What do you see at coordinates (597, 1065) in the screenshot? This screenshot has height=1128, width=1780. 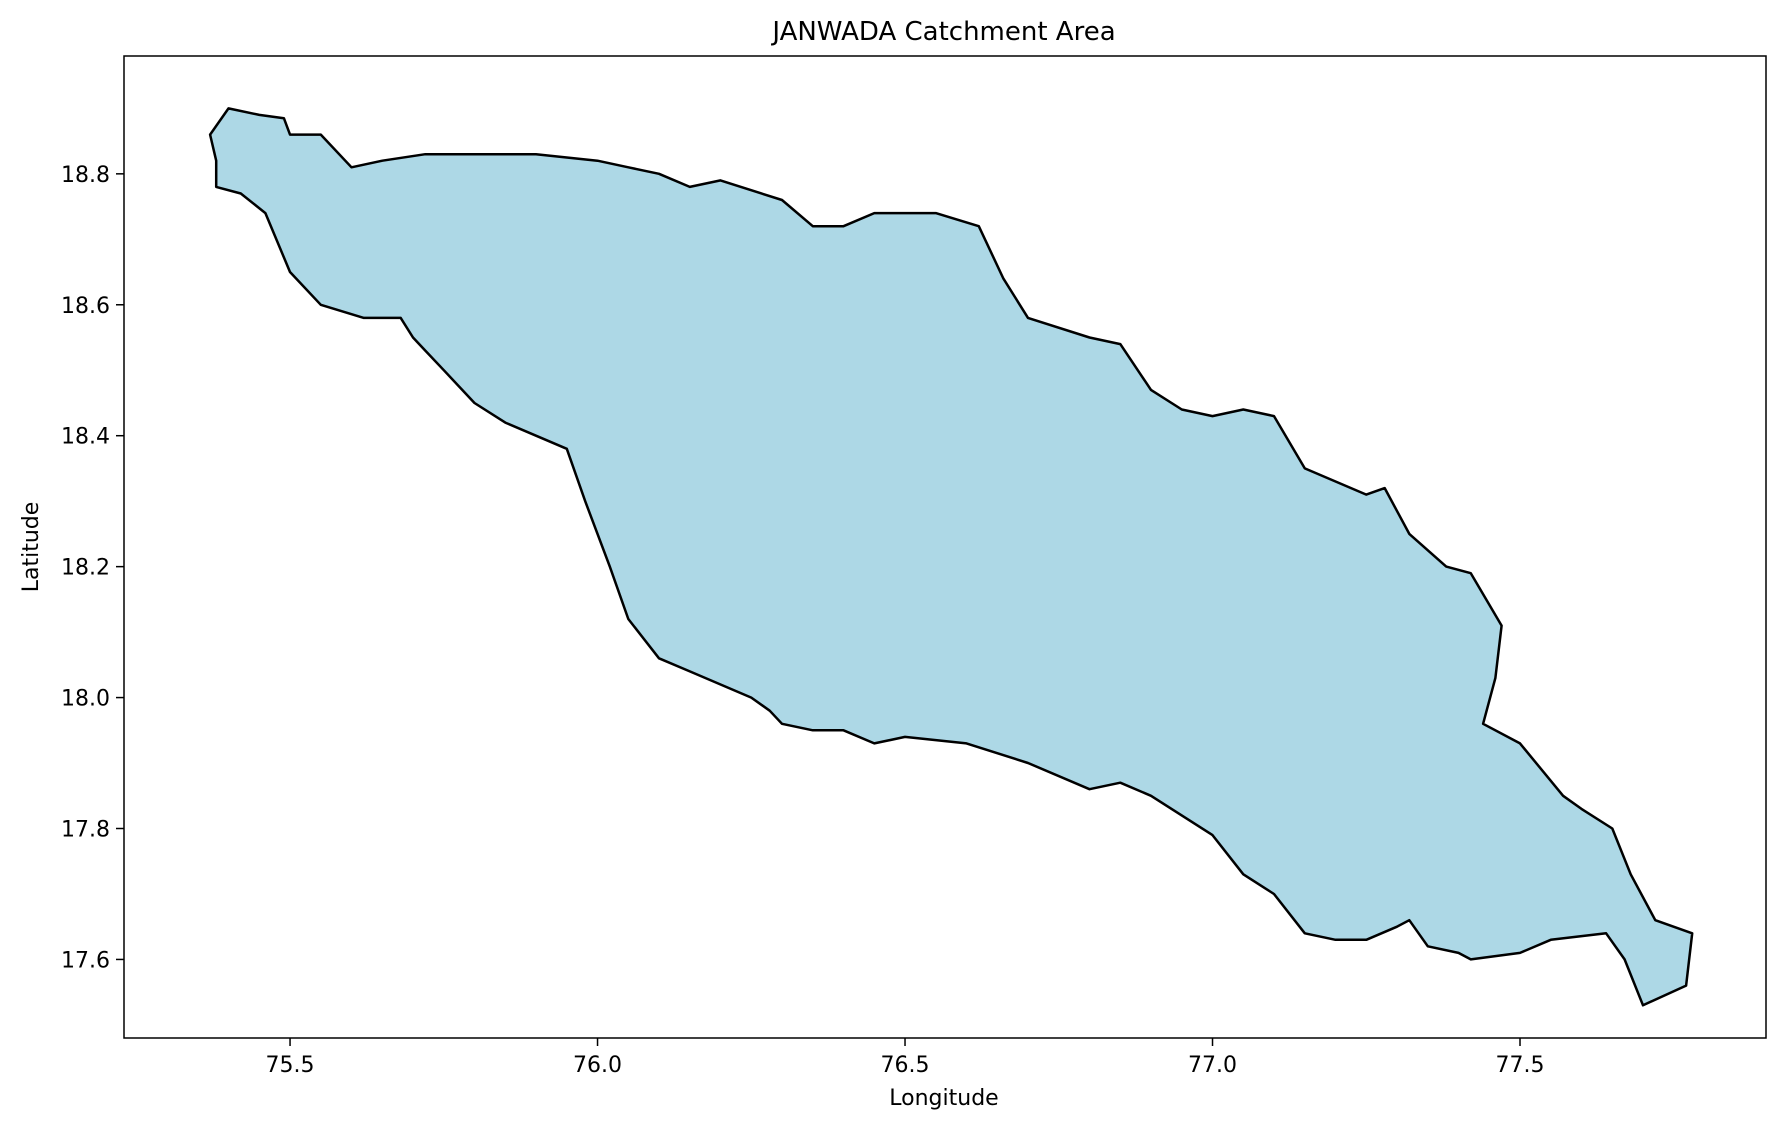 I see `x-tick-label: 76.0` at bounding box center [597, 1065].